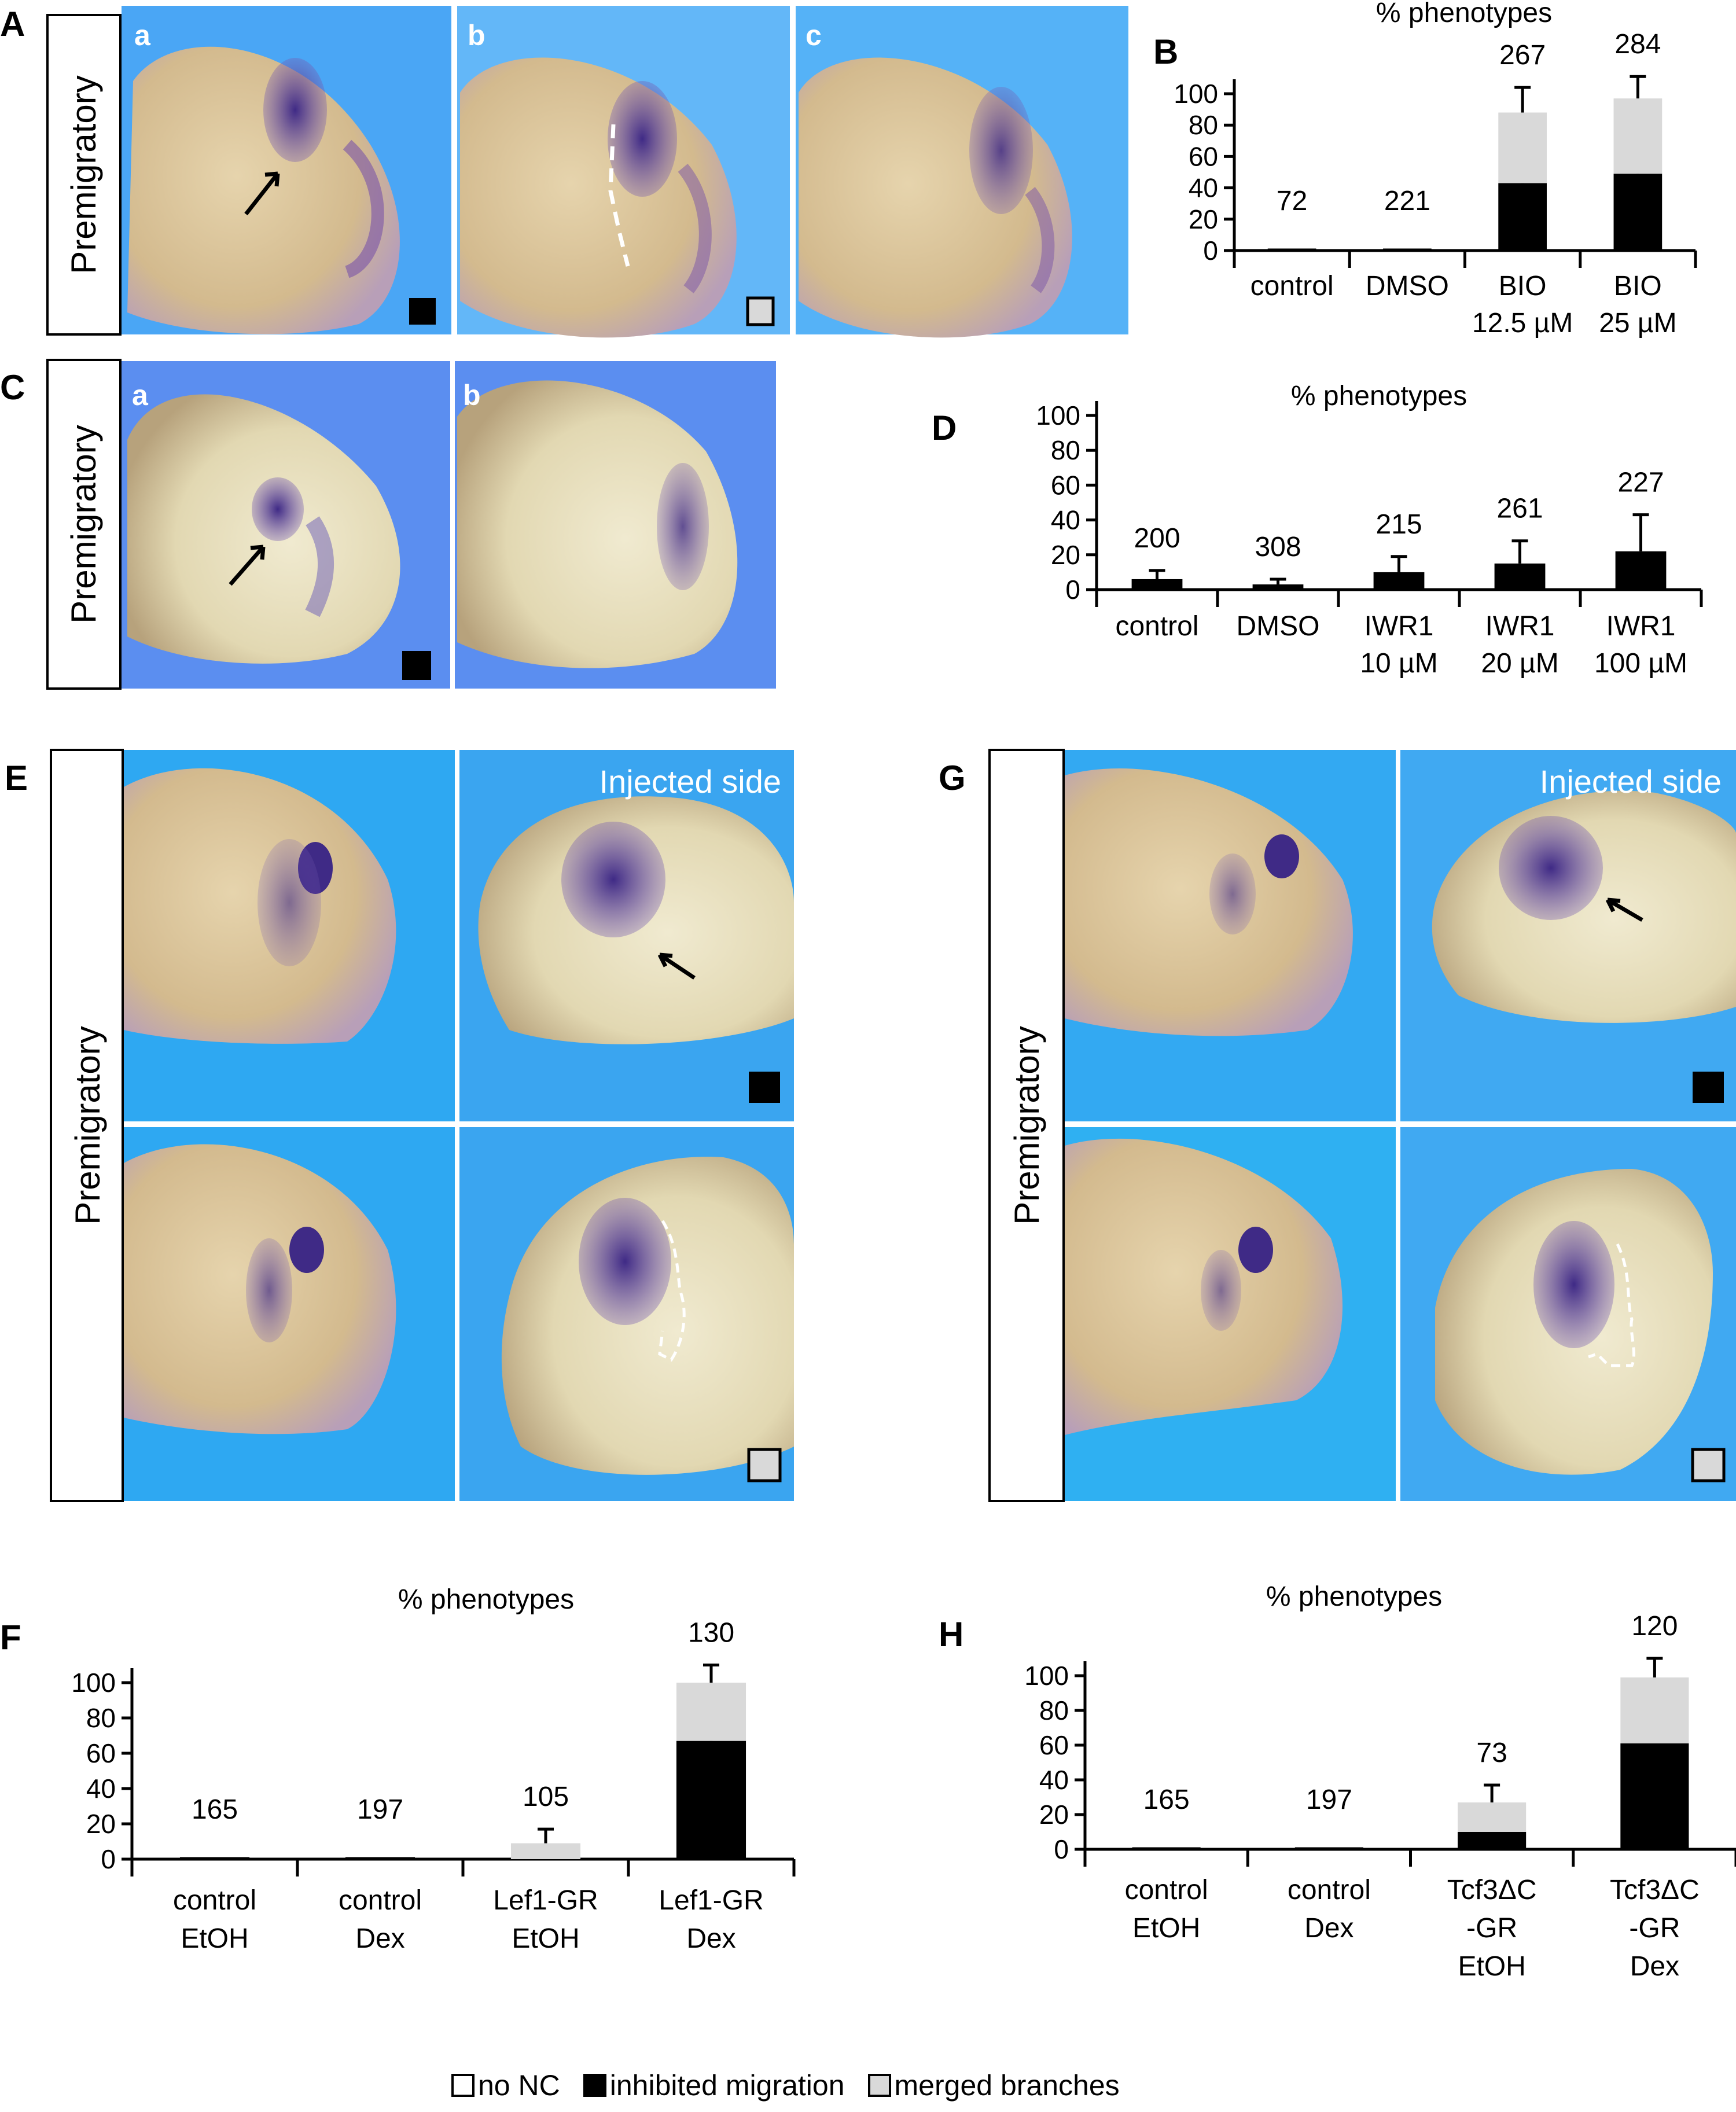 The height and width of the screenshot is (2112, 1736). Describe the element at coordinates (1640, 483) in the screenshot. I see `n-label: 227` at that location.